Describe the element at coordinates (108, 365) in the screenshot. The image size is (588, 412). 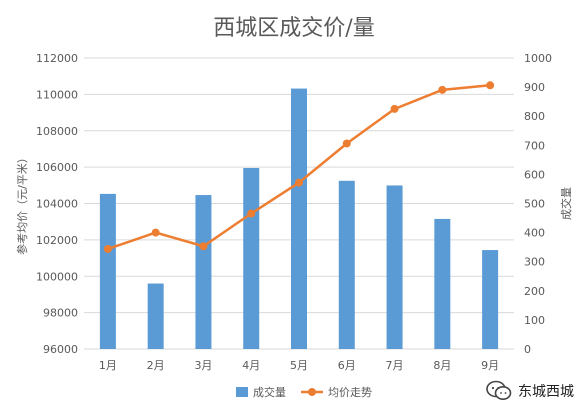
I see `x-tick-label: 1月` at that location.